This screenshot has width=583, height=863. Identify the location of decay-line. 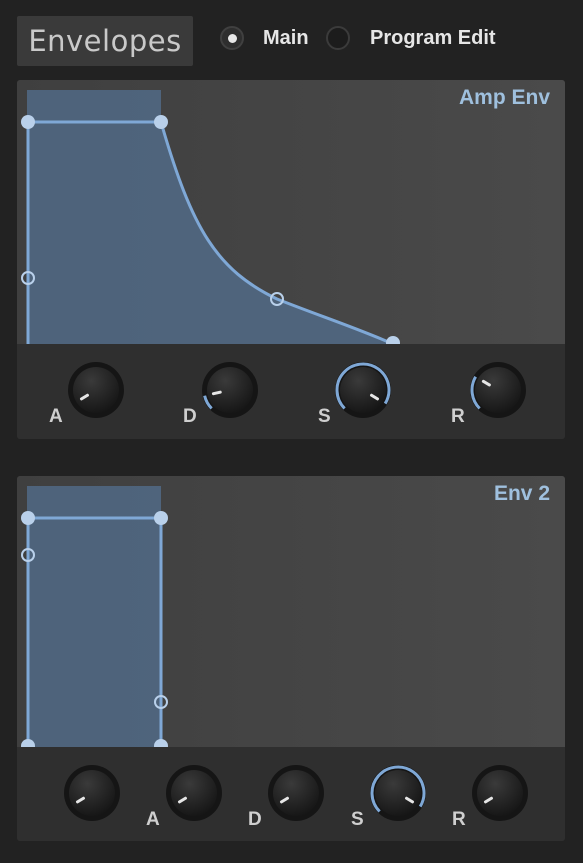
(276, 232).